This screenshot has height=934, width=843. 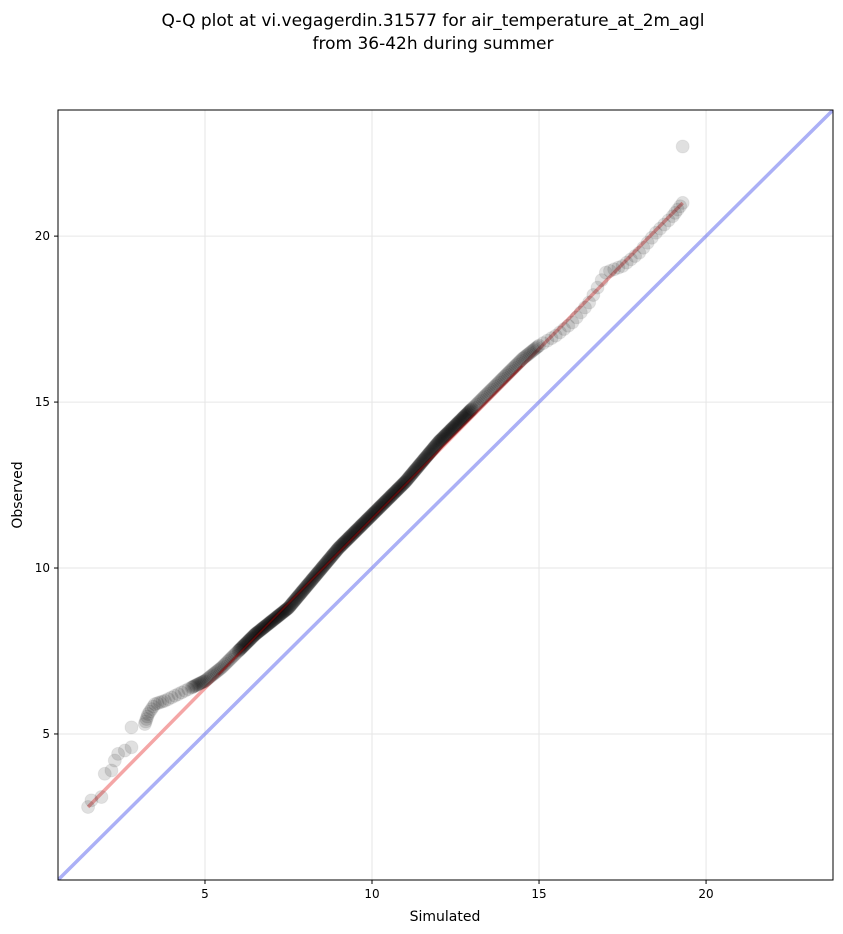 What do you see at coordinates (18, 494) in the screenshot?
I see `y-axis-label: Observed` at bounding box center [18, 494].